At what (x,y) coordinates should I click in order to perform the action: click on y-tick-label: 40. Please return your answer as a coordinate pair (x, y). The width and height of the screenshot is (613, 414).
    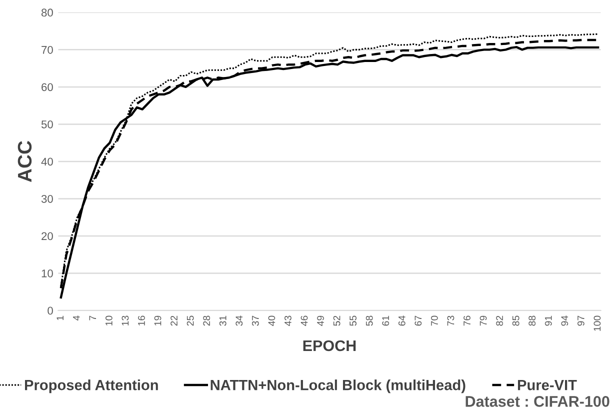
    Looking at the image, I should click on (47, 162).